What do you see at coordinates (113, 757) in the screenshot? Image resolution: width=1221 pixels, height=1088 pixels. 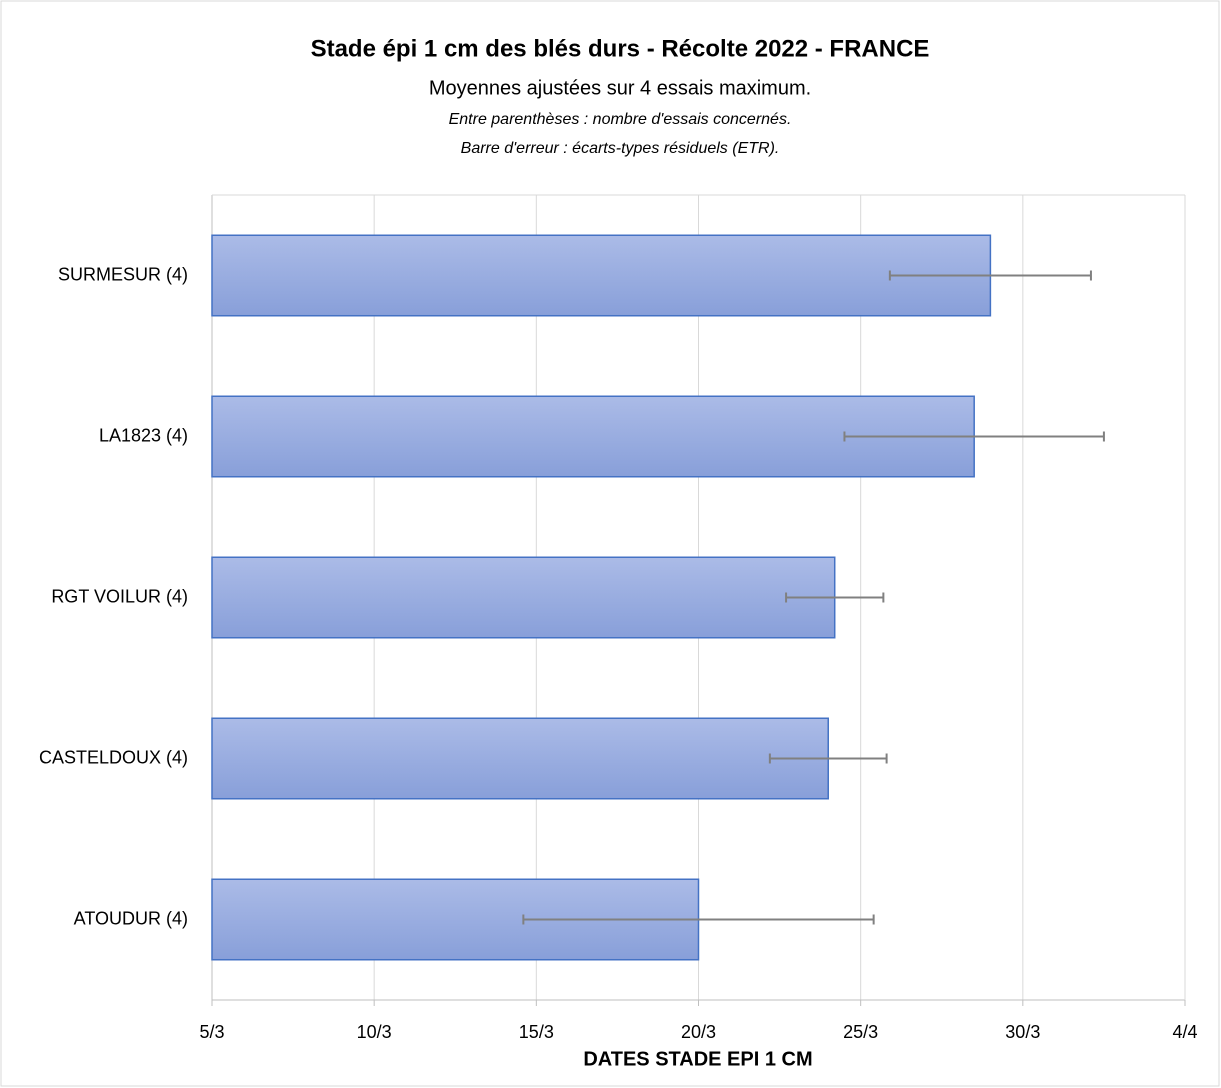 I see `y-tick-label: CASTELDOUX (4)` at bounding box center [113, 757].